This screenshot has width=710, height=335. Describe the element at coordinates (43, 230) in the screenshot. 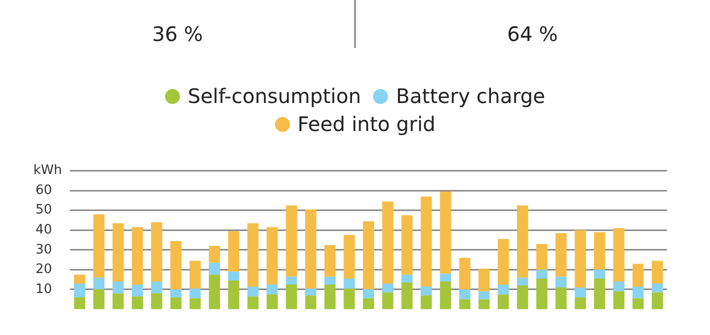

I see `y-tick-label: 40` at that location.